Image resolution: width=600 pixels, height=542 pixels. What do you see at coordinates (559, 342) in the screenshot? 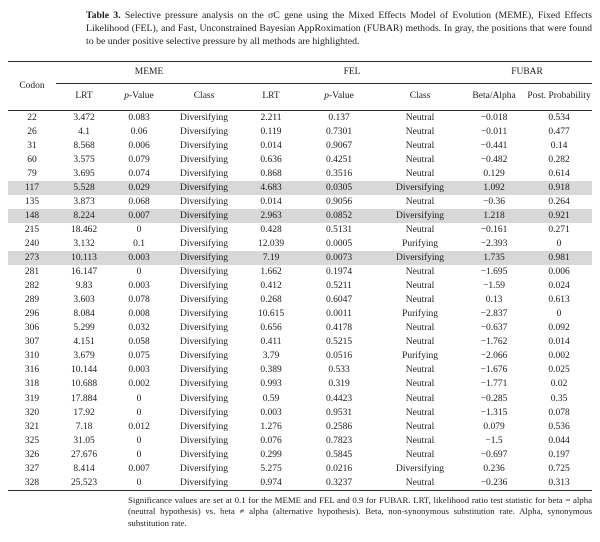
I see `cell-post-prob: 0.014` at bounding box center [559, 342].